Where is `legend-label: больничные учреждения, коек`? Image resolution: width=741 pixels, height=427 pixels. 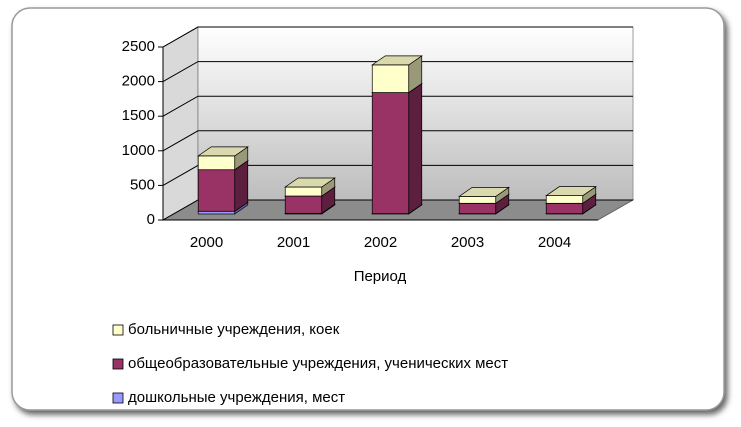 legend-label: больничные учреждения, коек is located at coordinates (234, 329).